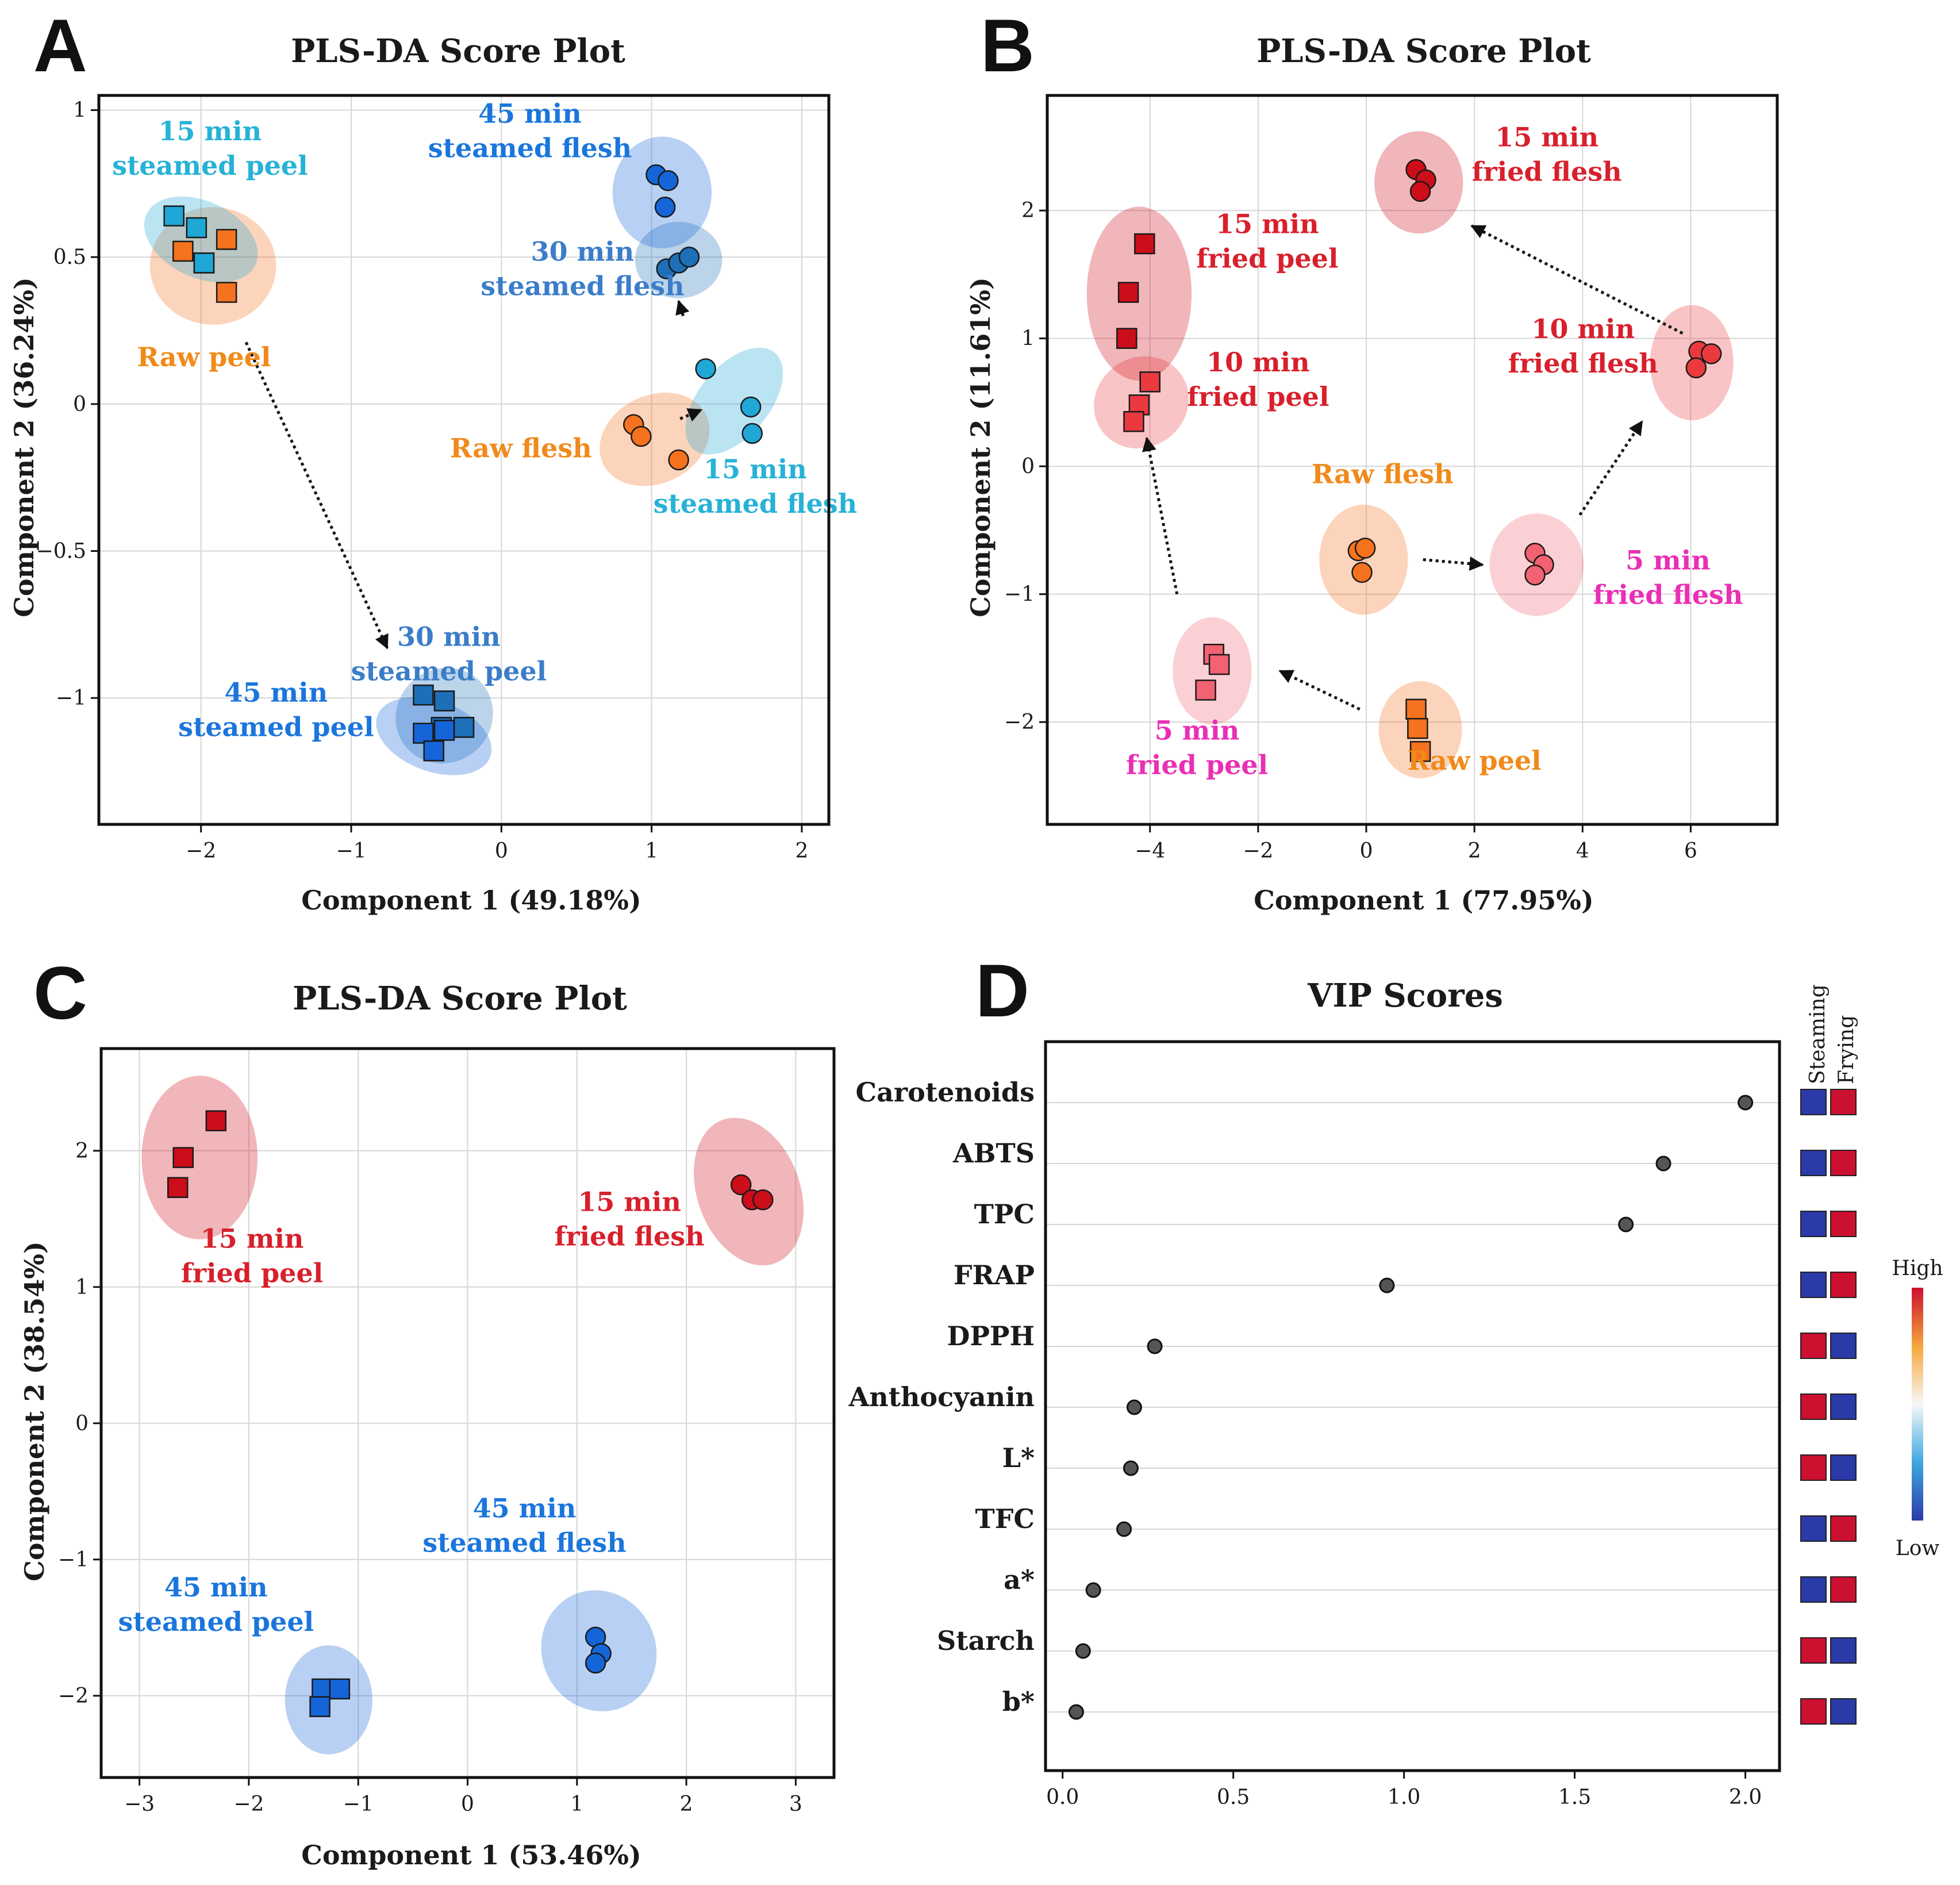 This screenshot has height=1885, width=1960. Describe the element at coordinates (351, 851) in the screenshot. I see `panel-a-xtick-label: −1` at that location.